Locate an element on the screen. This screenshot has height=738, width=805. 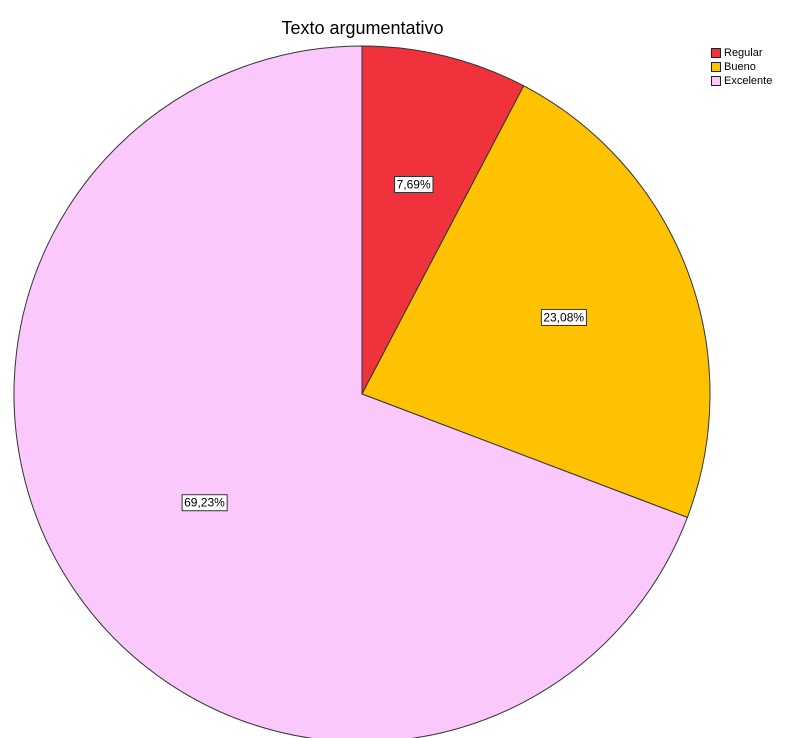
legend: Regular Bueno Excelente is located at coordinates (741, 67).